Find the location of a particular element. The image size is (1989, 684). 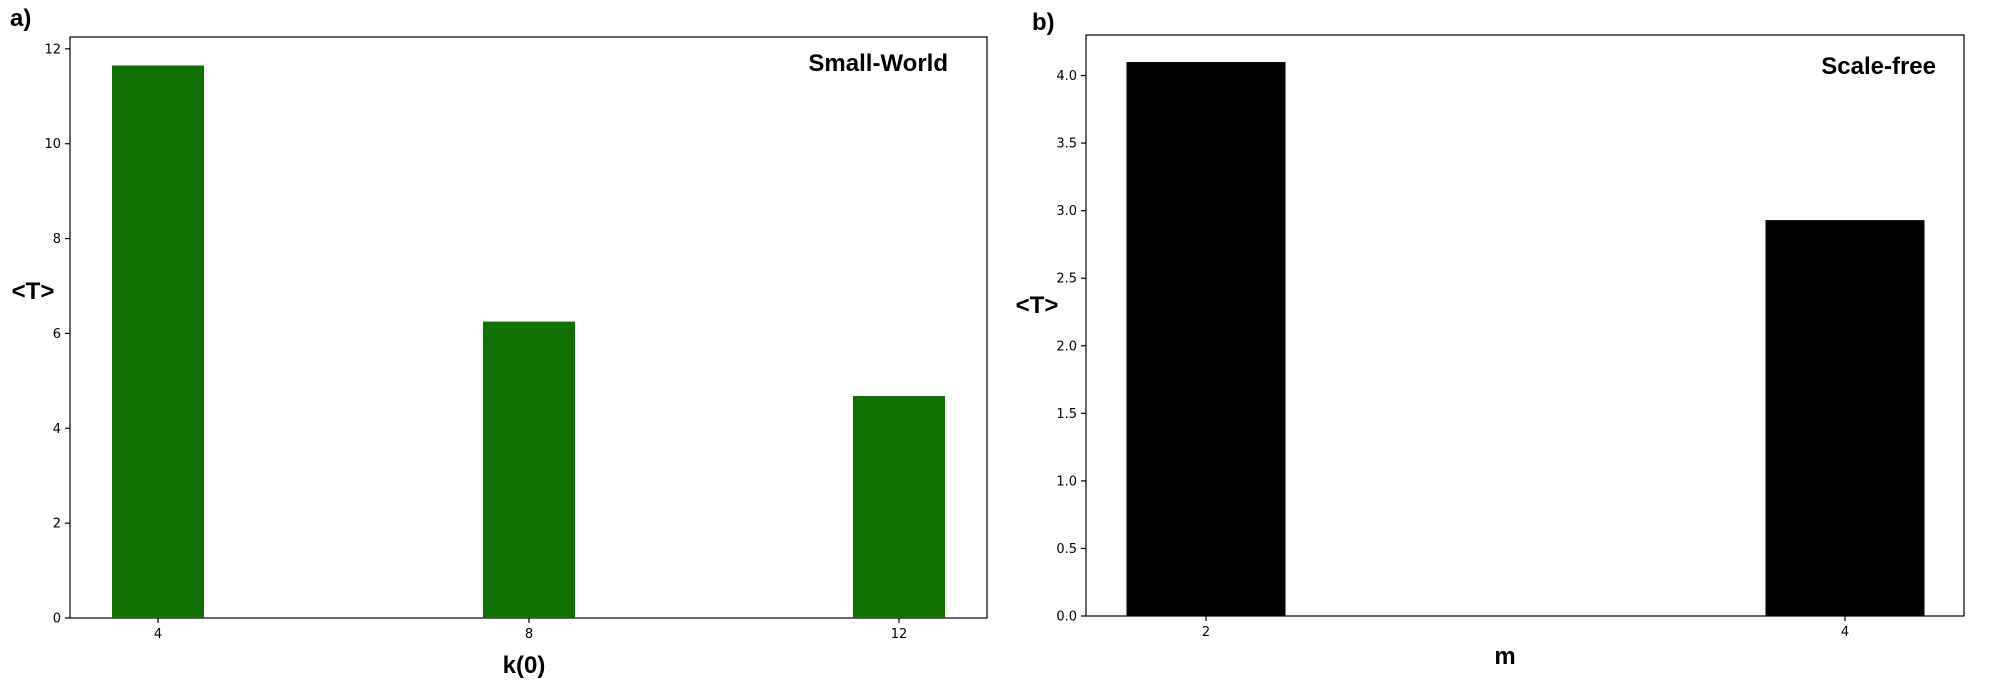

x-tick-label-b: 2 is located at coordinates (1206, 632).